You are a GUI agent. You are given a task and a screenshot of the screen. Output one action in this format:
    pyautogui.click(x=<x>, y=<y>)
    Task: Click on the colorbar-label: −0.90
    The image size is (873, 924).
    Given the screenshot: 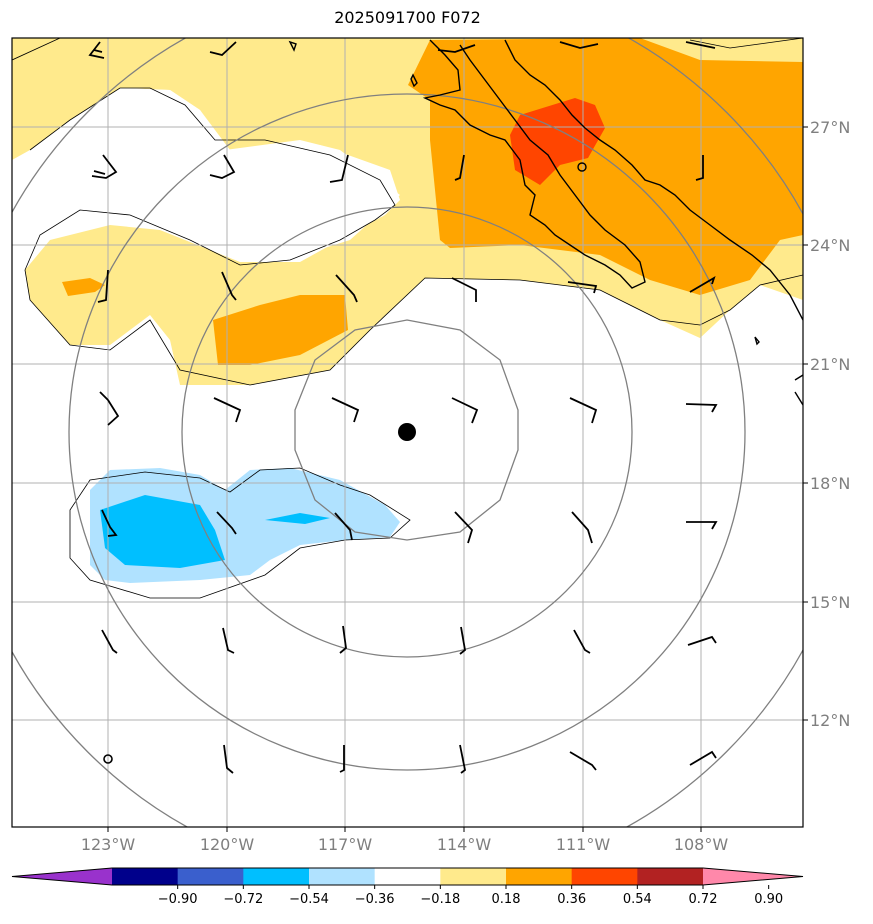 What is the action you would take?
    pyautogui.click(x=178, y=899)
    